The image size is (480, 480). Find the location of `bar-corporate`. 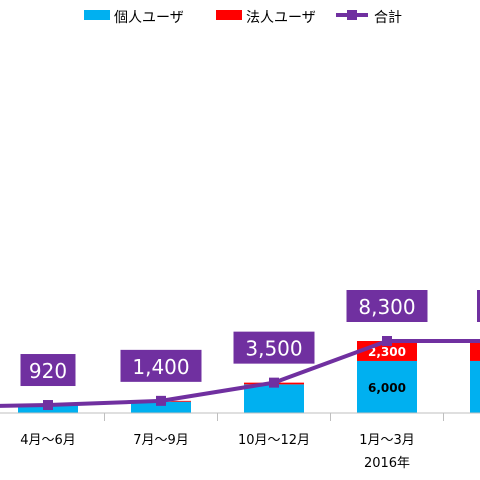

bar-corporate is located at coordinates (475, 351).